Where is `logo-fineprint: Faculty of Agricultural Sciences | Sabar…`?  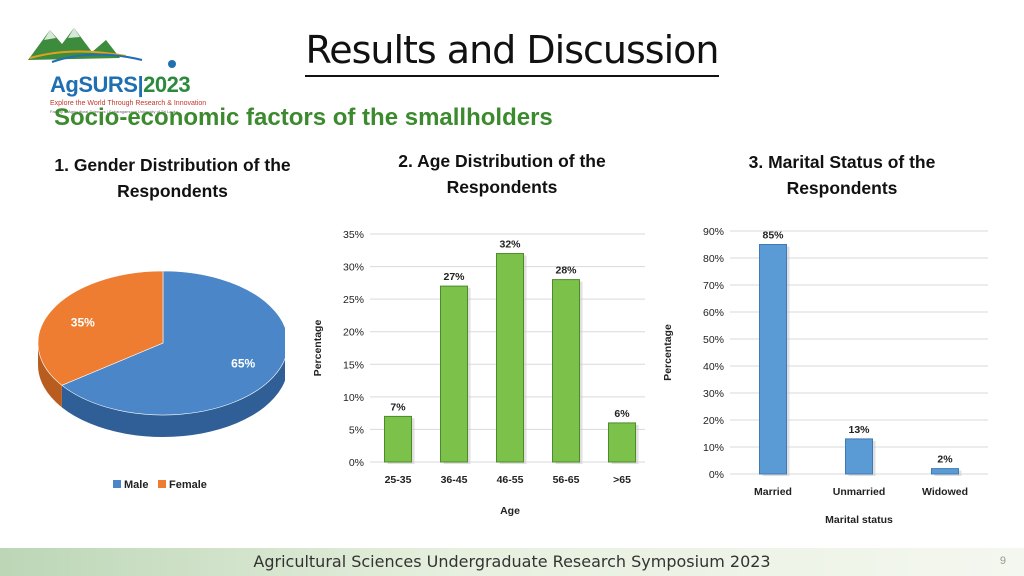
logo-fineprint: Faculty of Agricultural Sciences | Sabar… is located at coordinates (114, 111).